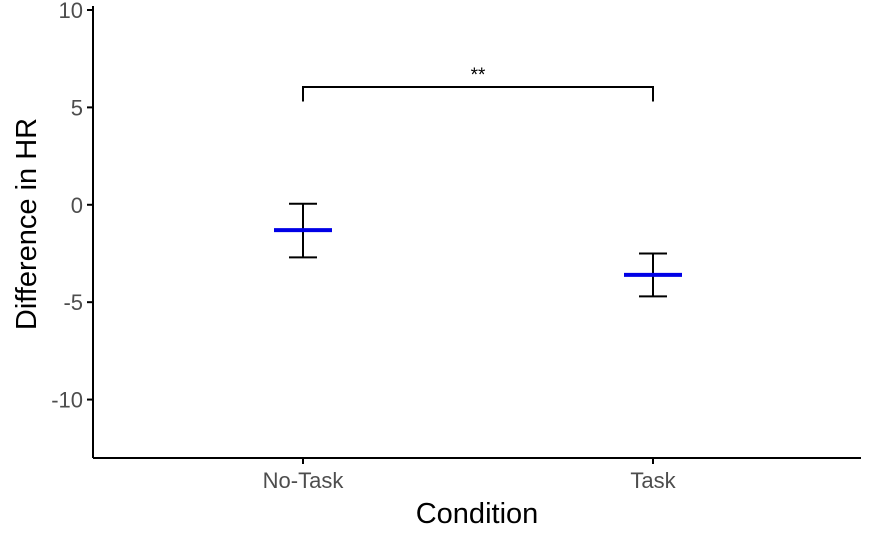 Image resolution: width=874 pixels, height=540 pixels. I want to click on y-tick-label: 5, so click(77, 107).